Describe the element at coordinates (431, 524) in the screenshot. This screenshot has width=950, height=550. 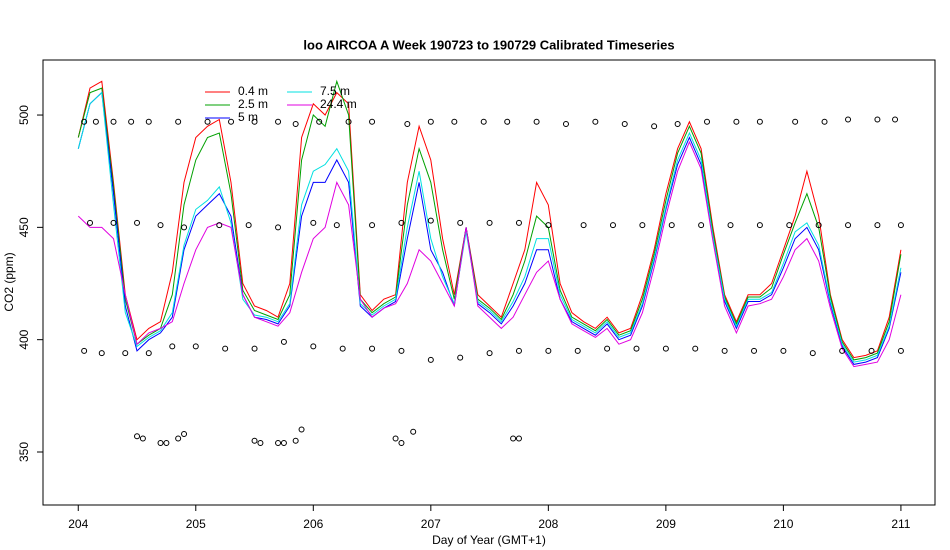
I see `x-tick-label: 207` at that location.